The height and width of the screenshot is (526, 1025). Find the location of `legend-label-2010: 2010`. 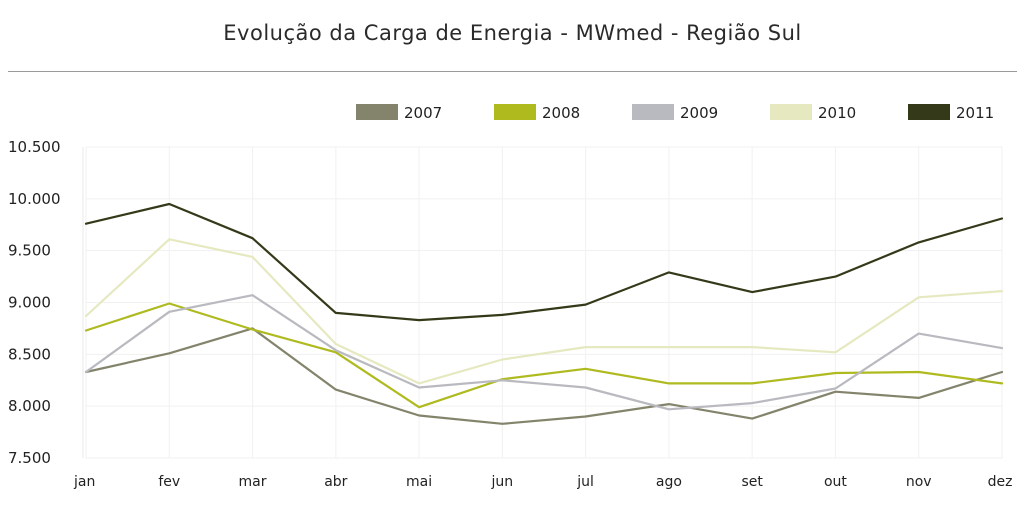

legend-label-2010: 2010 is located at coordinates (837, 113).